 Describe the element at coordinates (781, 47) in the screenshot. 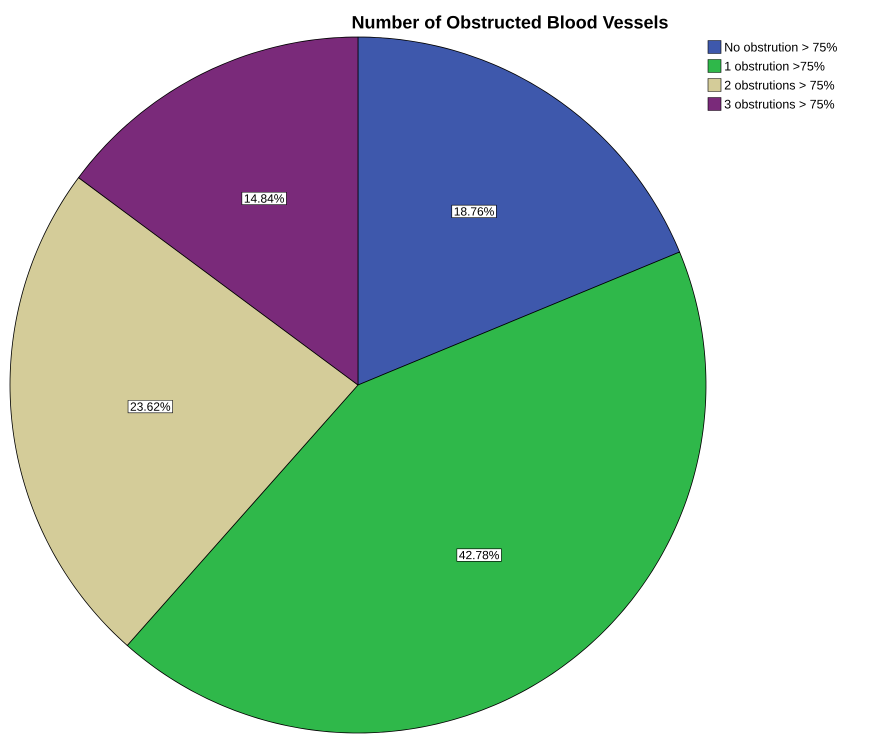

I see `legend-label: No obstrution > 75%` at that location.